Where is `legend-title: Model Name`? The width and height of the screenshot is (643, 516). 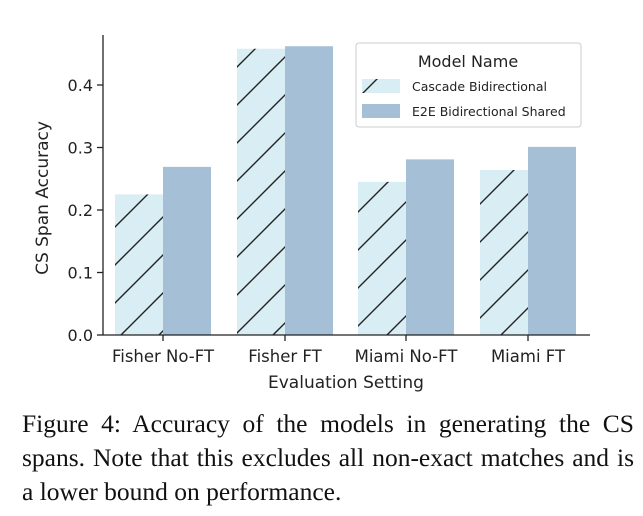 legend-title: Model Name is located at coordinates (468, 61).